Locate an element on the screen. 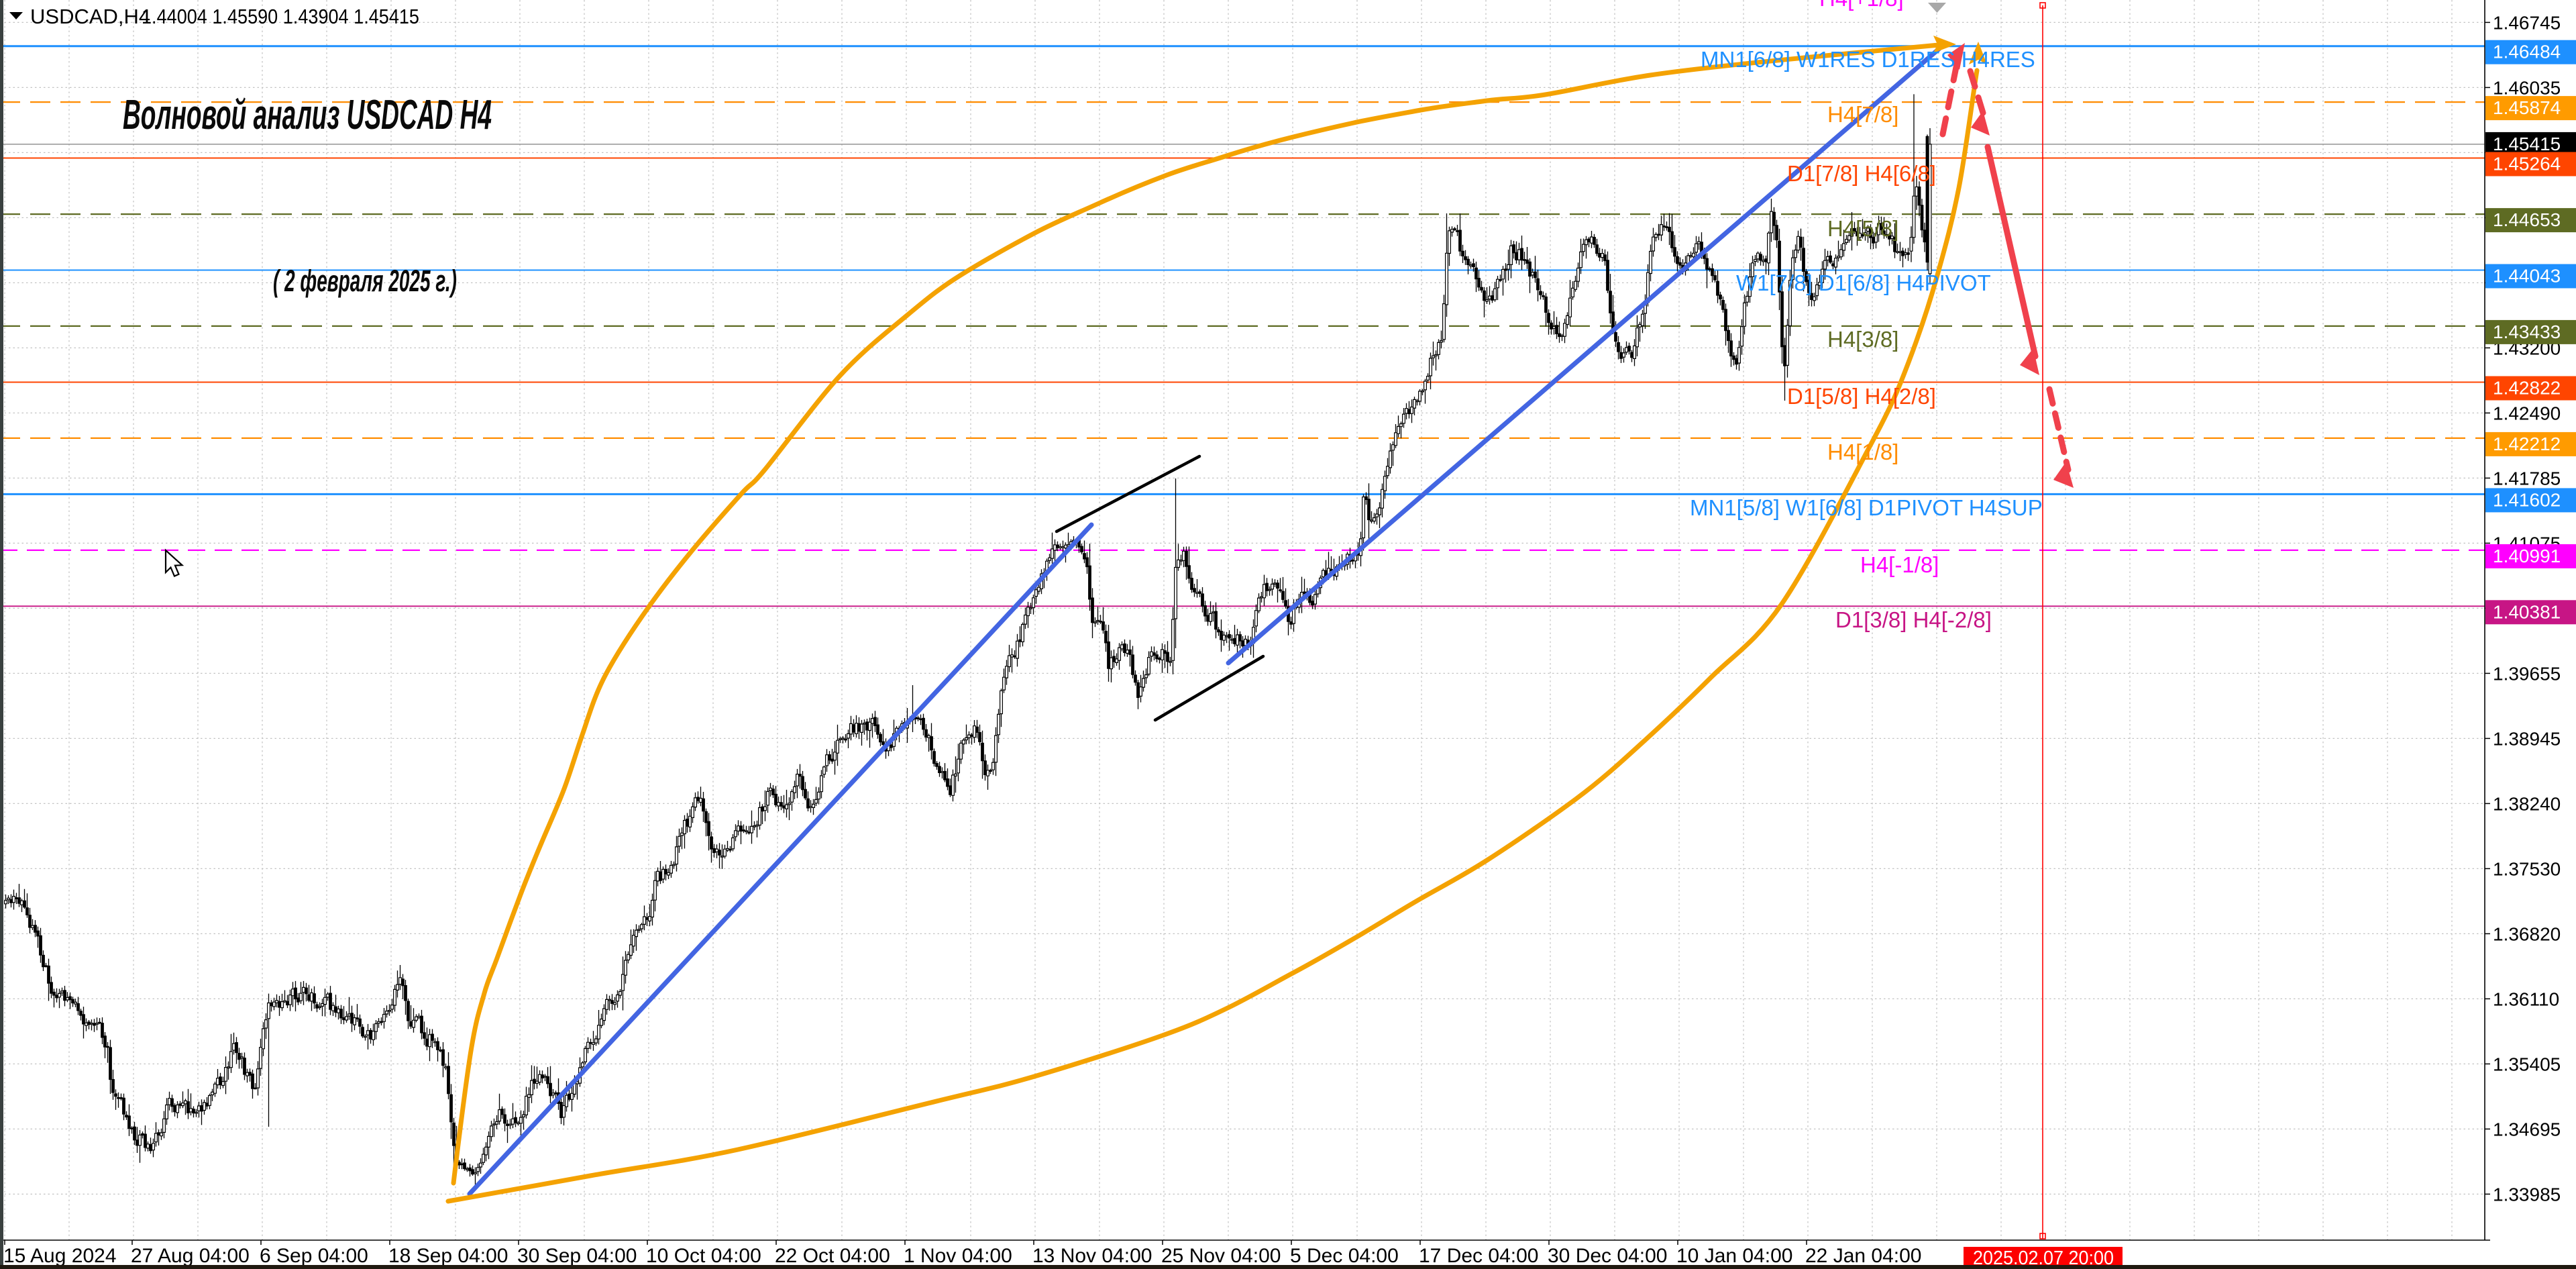 The width and height of the screenshot is (2576, 1269). svg-text: 1.39655 is located at coordinates (2527, 673).